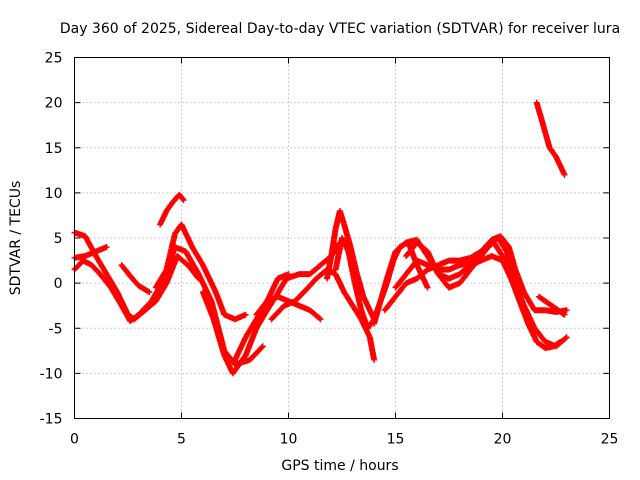 Image resolution: width=640 pixels, height=480 pixels. What do you see at coordinates (54, 59) in the screenshot?
I see `y-tick-label: 25` at bounding box center [54, 59].